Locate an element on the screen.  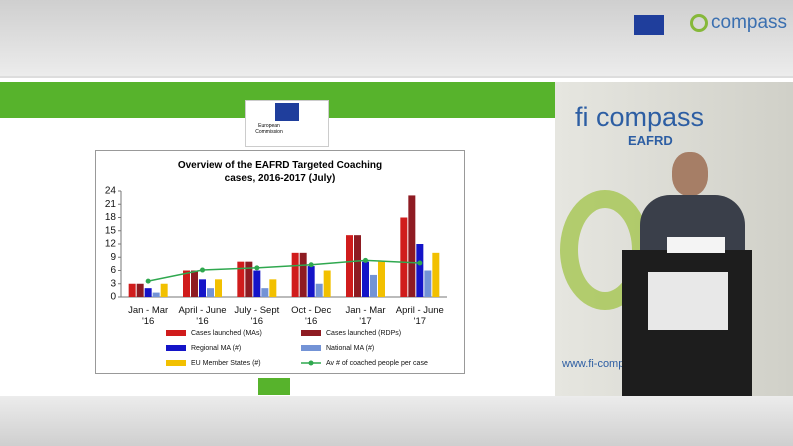
x-tick-label: April - June '16 is located at coordinates (202, 316).